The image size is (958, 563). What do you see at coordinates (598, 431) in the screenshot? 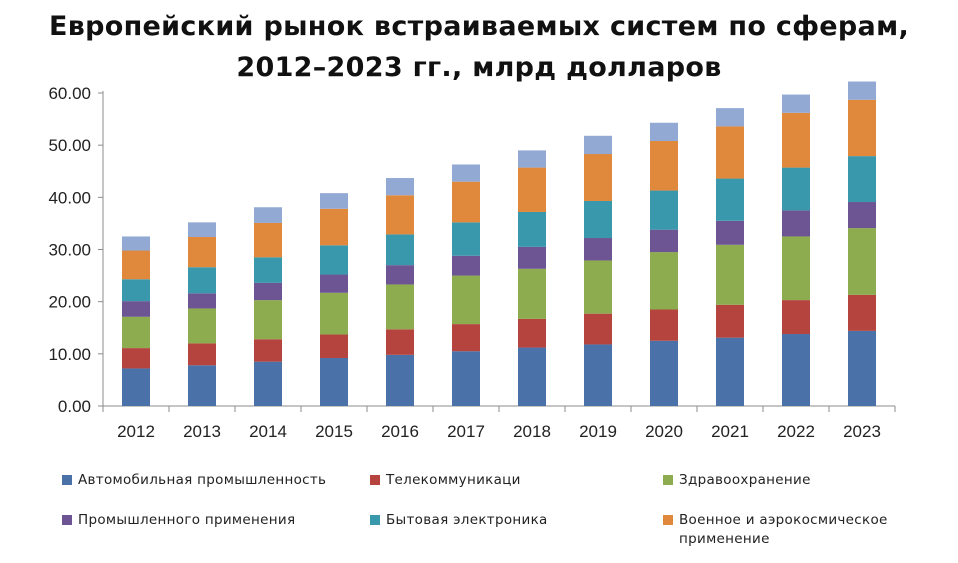
I see `x-tick-label: 2019` at bounding box center [598, 431].